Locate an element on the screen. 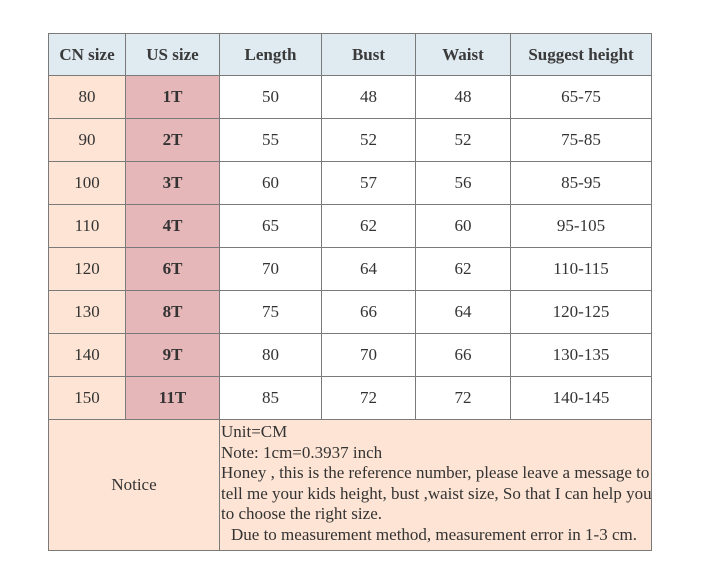 The image size is (703, 569). length-cell: 50 is located at coordinates (270, 97).